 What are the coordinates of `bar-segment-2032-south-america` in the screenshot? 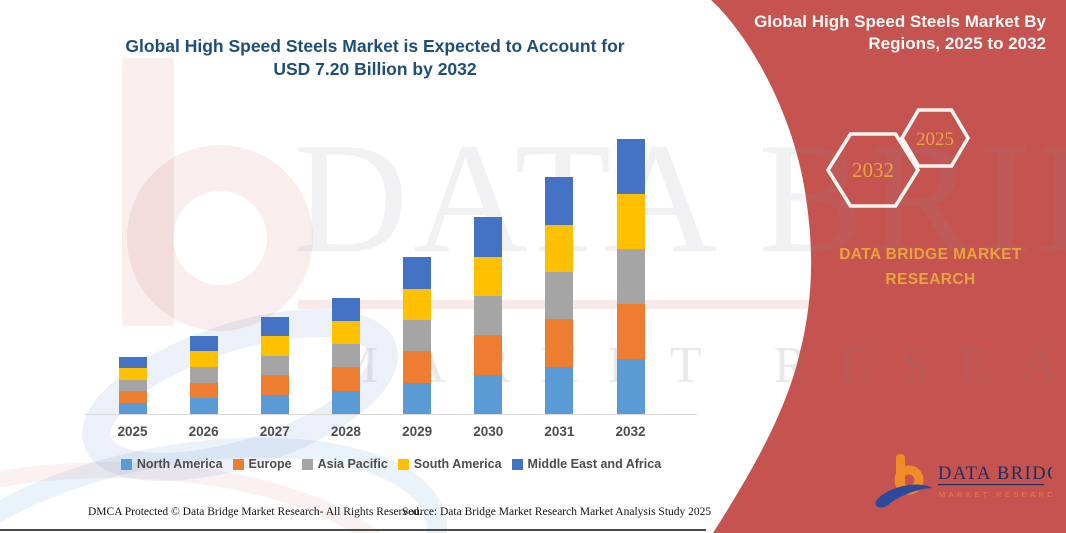 It's located at (630, 221).